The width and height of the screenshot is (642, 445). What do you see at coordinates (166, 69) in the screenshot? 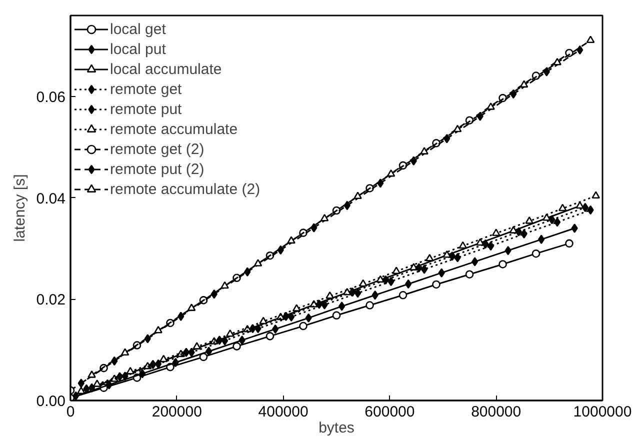
I see `legend-label: local accumulate` at bounding box center [166, 69].